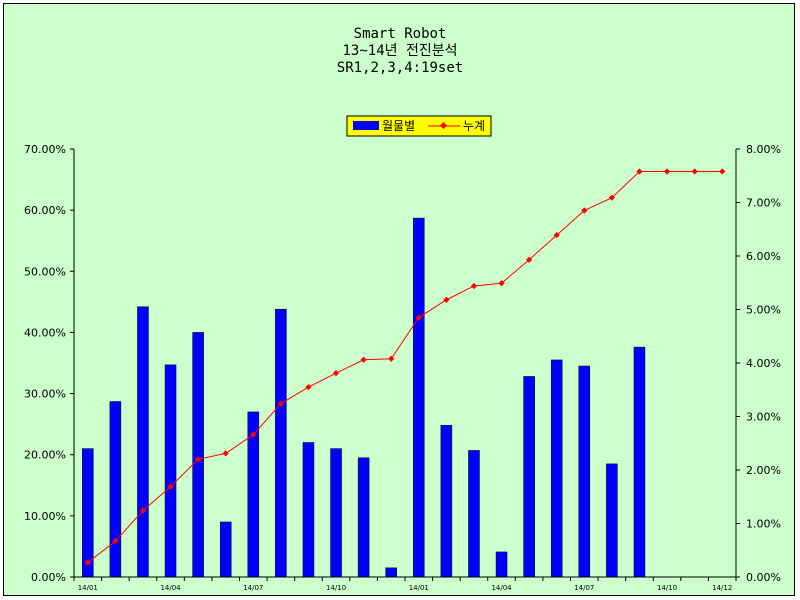  What do you see at coordinates (763, 417) in the screenshot?
I see `y-right-tick-label: 3.00%` at bounding box center [763, 417].